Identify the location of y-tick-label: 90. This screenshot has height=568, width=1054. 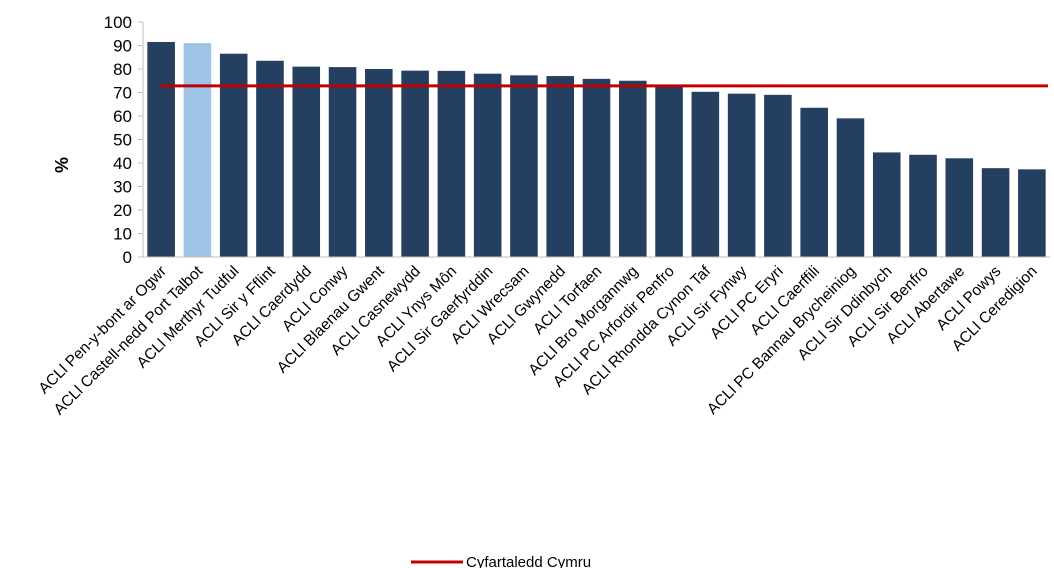
(122, 46).